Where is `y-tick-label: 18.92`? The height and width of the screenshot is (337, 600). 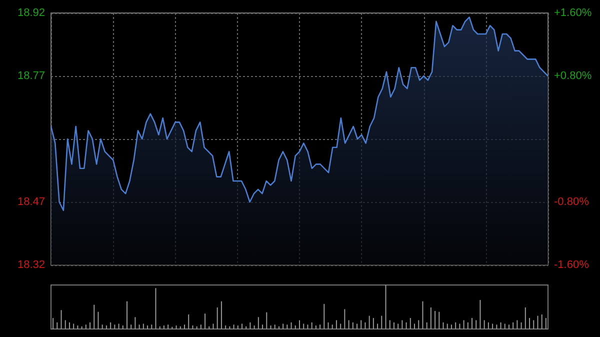
y-tick-label: 18.92 is located at coordinates (31, 13).